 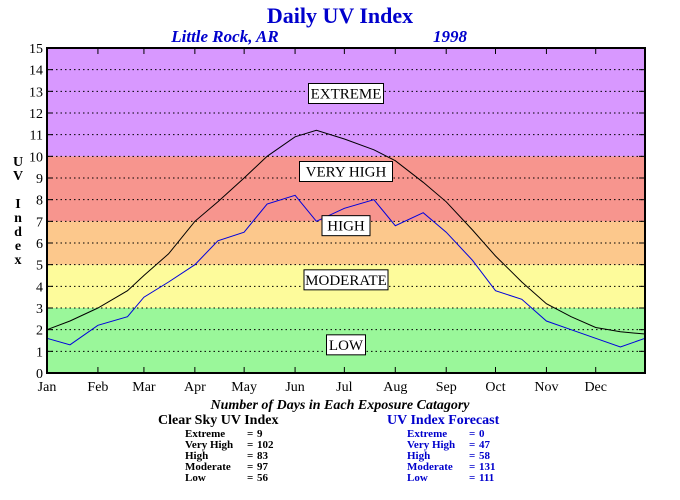 What do you see at coordinates (39, 244) in the screenshot?
I see `y-tick-label: 6` at bounding box center [39, 244].